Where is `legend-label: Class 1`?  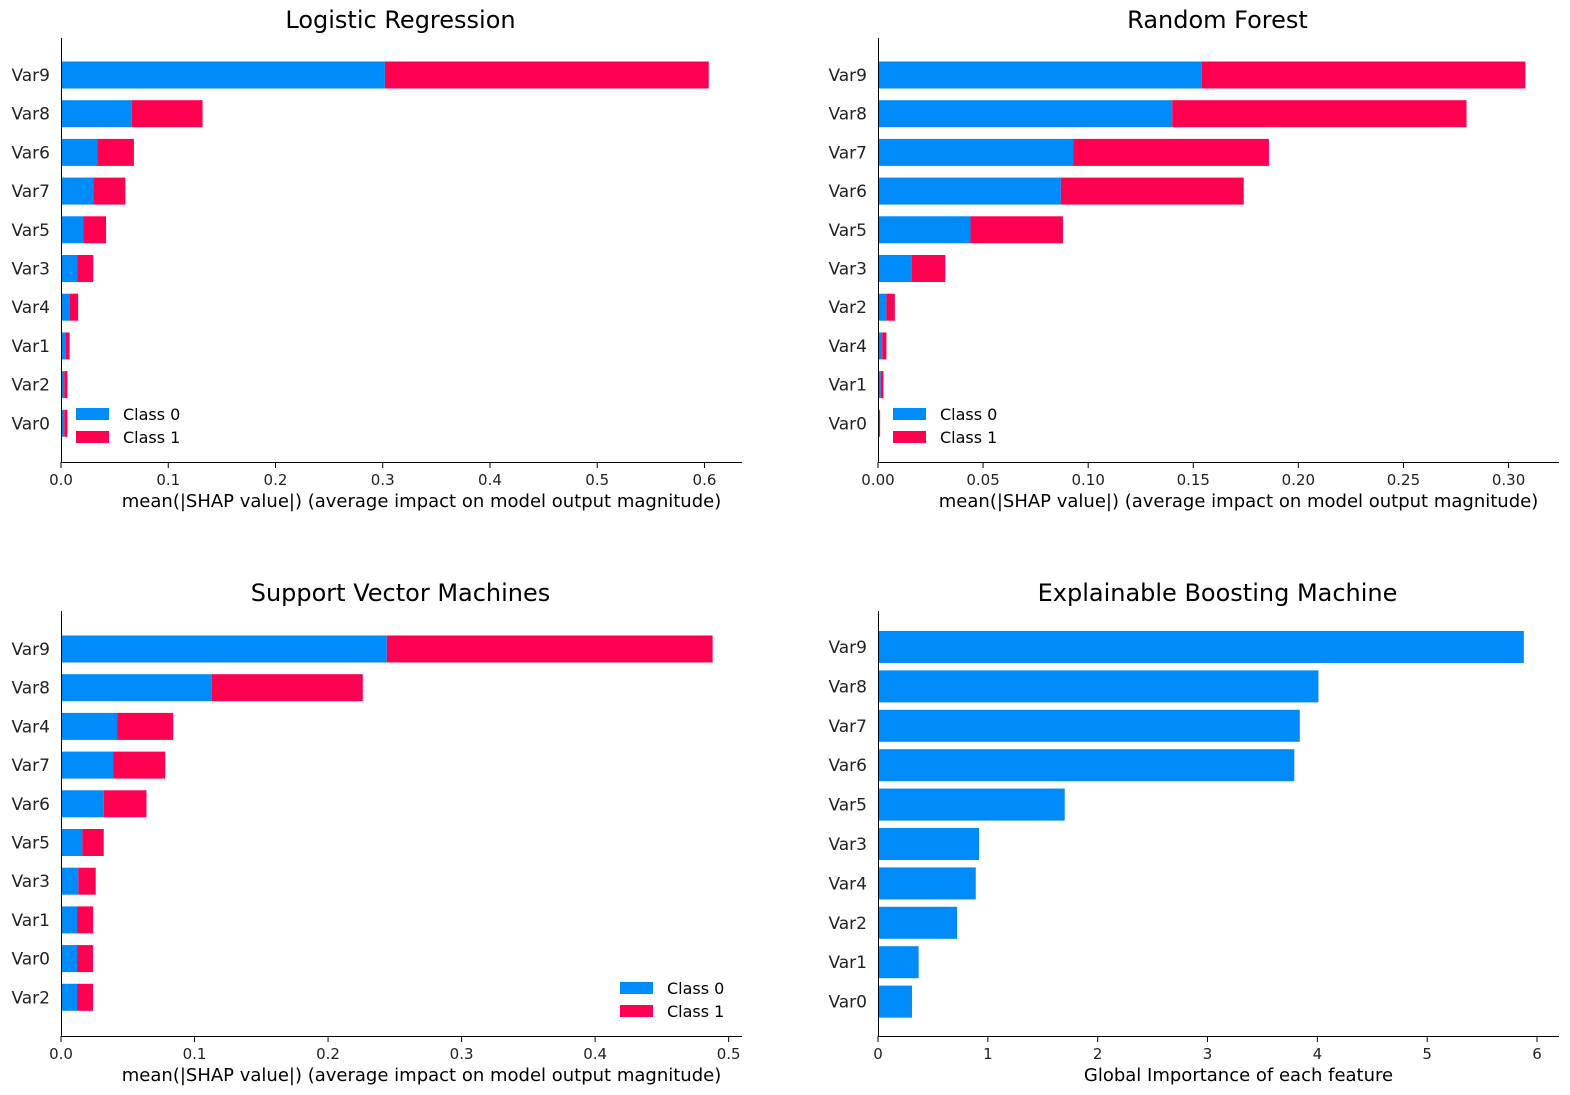
legend-label: Class 1 is located at coordinates (968, 437).